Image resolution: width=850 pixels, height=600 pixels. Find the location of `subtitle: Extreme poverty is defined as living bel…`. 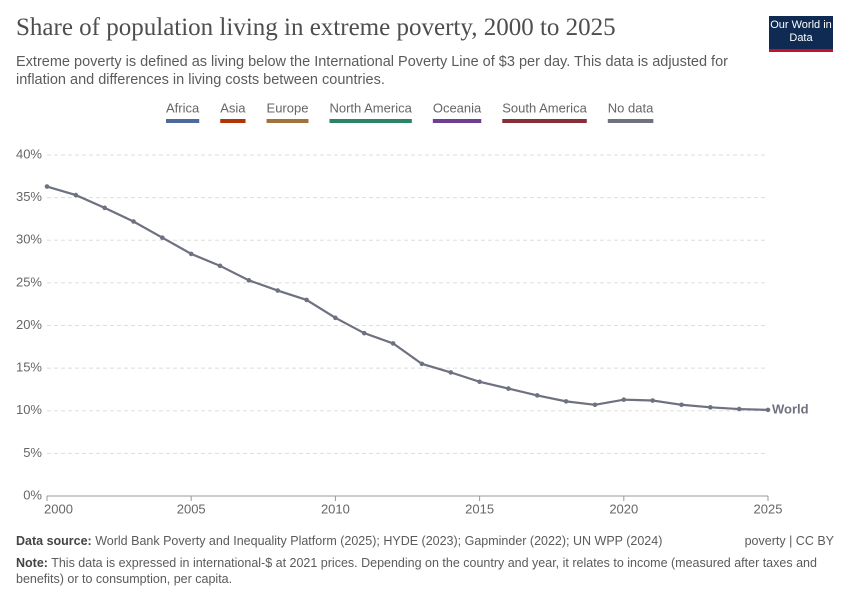

subtitle: Extreme poverty is defined as living bel… is located at coordinates (372, 71).